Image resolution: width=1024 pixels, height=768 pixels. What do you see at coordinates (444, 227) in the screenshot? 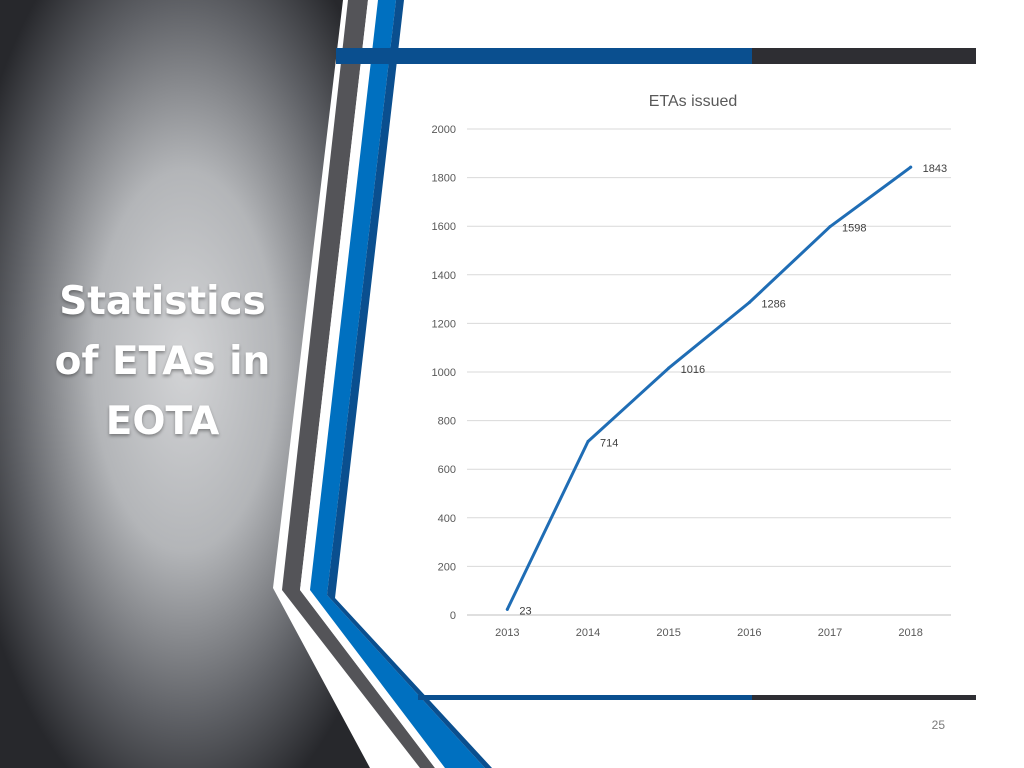
I see `y-tick-label: 1600` at bounding box center [444, 227].